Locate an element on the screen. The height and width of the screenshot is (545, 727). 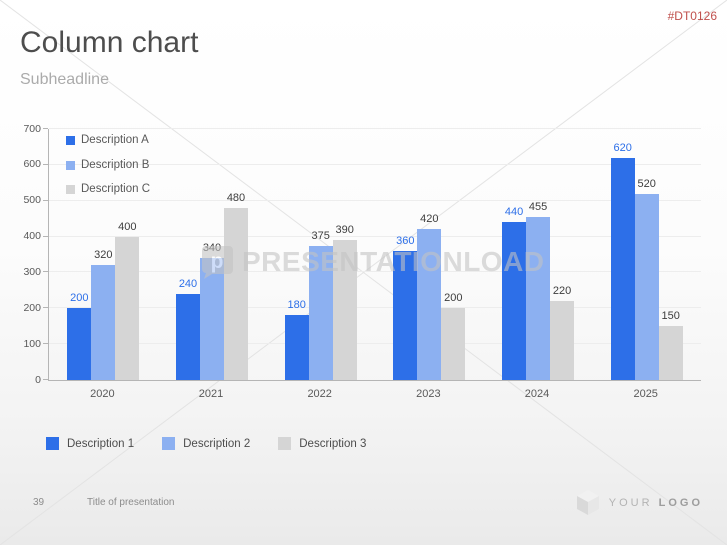
x-axis-labels: 2020 2021 2022 2023 2024 2025 is located at coordinates (374, 394).